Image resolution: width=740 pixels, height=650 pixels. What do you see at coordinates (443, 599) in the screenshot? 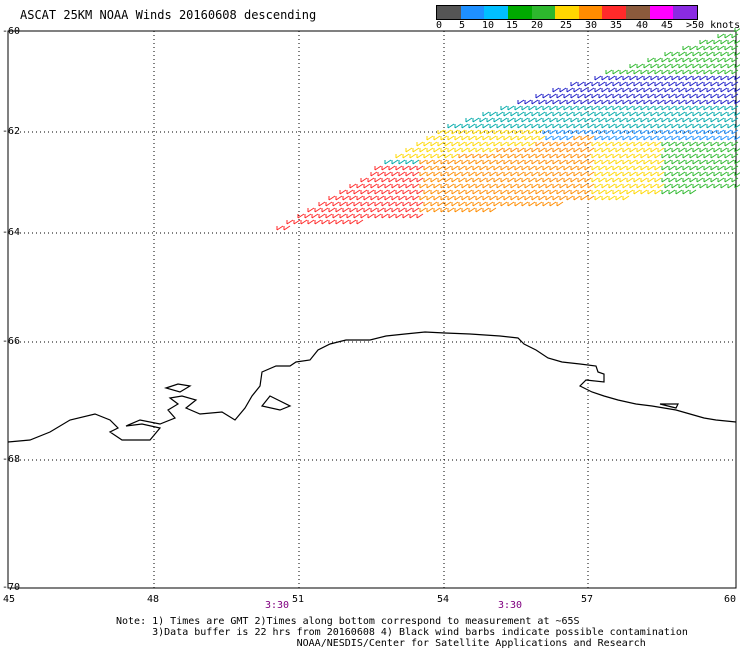
I see `lon-label: 54` at bounding box center [443, 599].